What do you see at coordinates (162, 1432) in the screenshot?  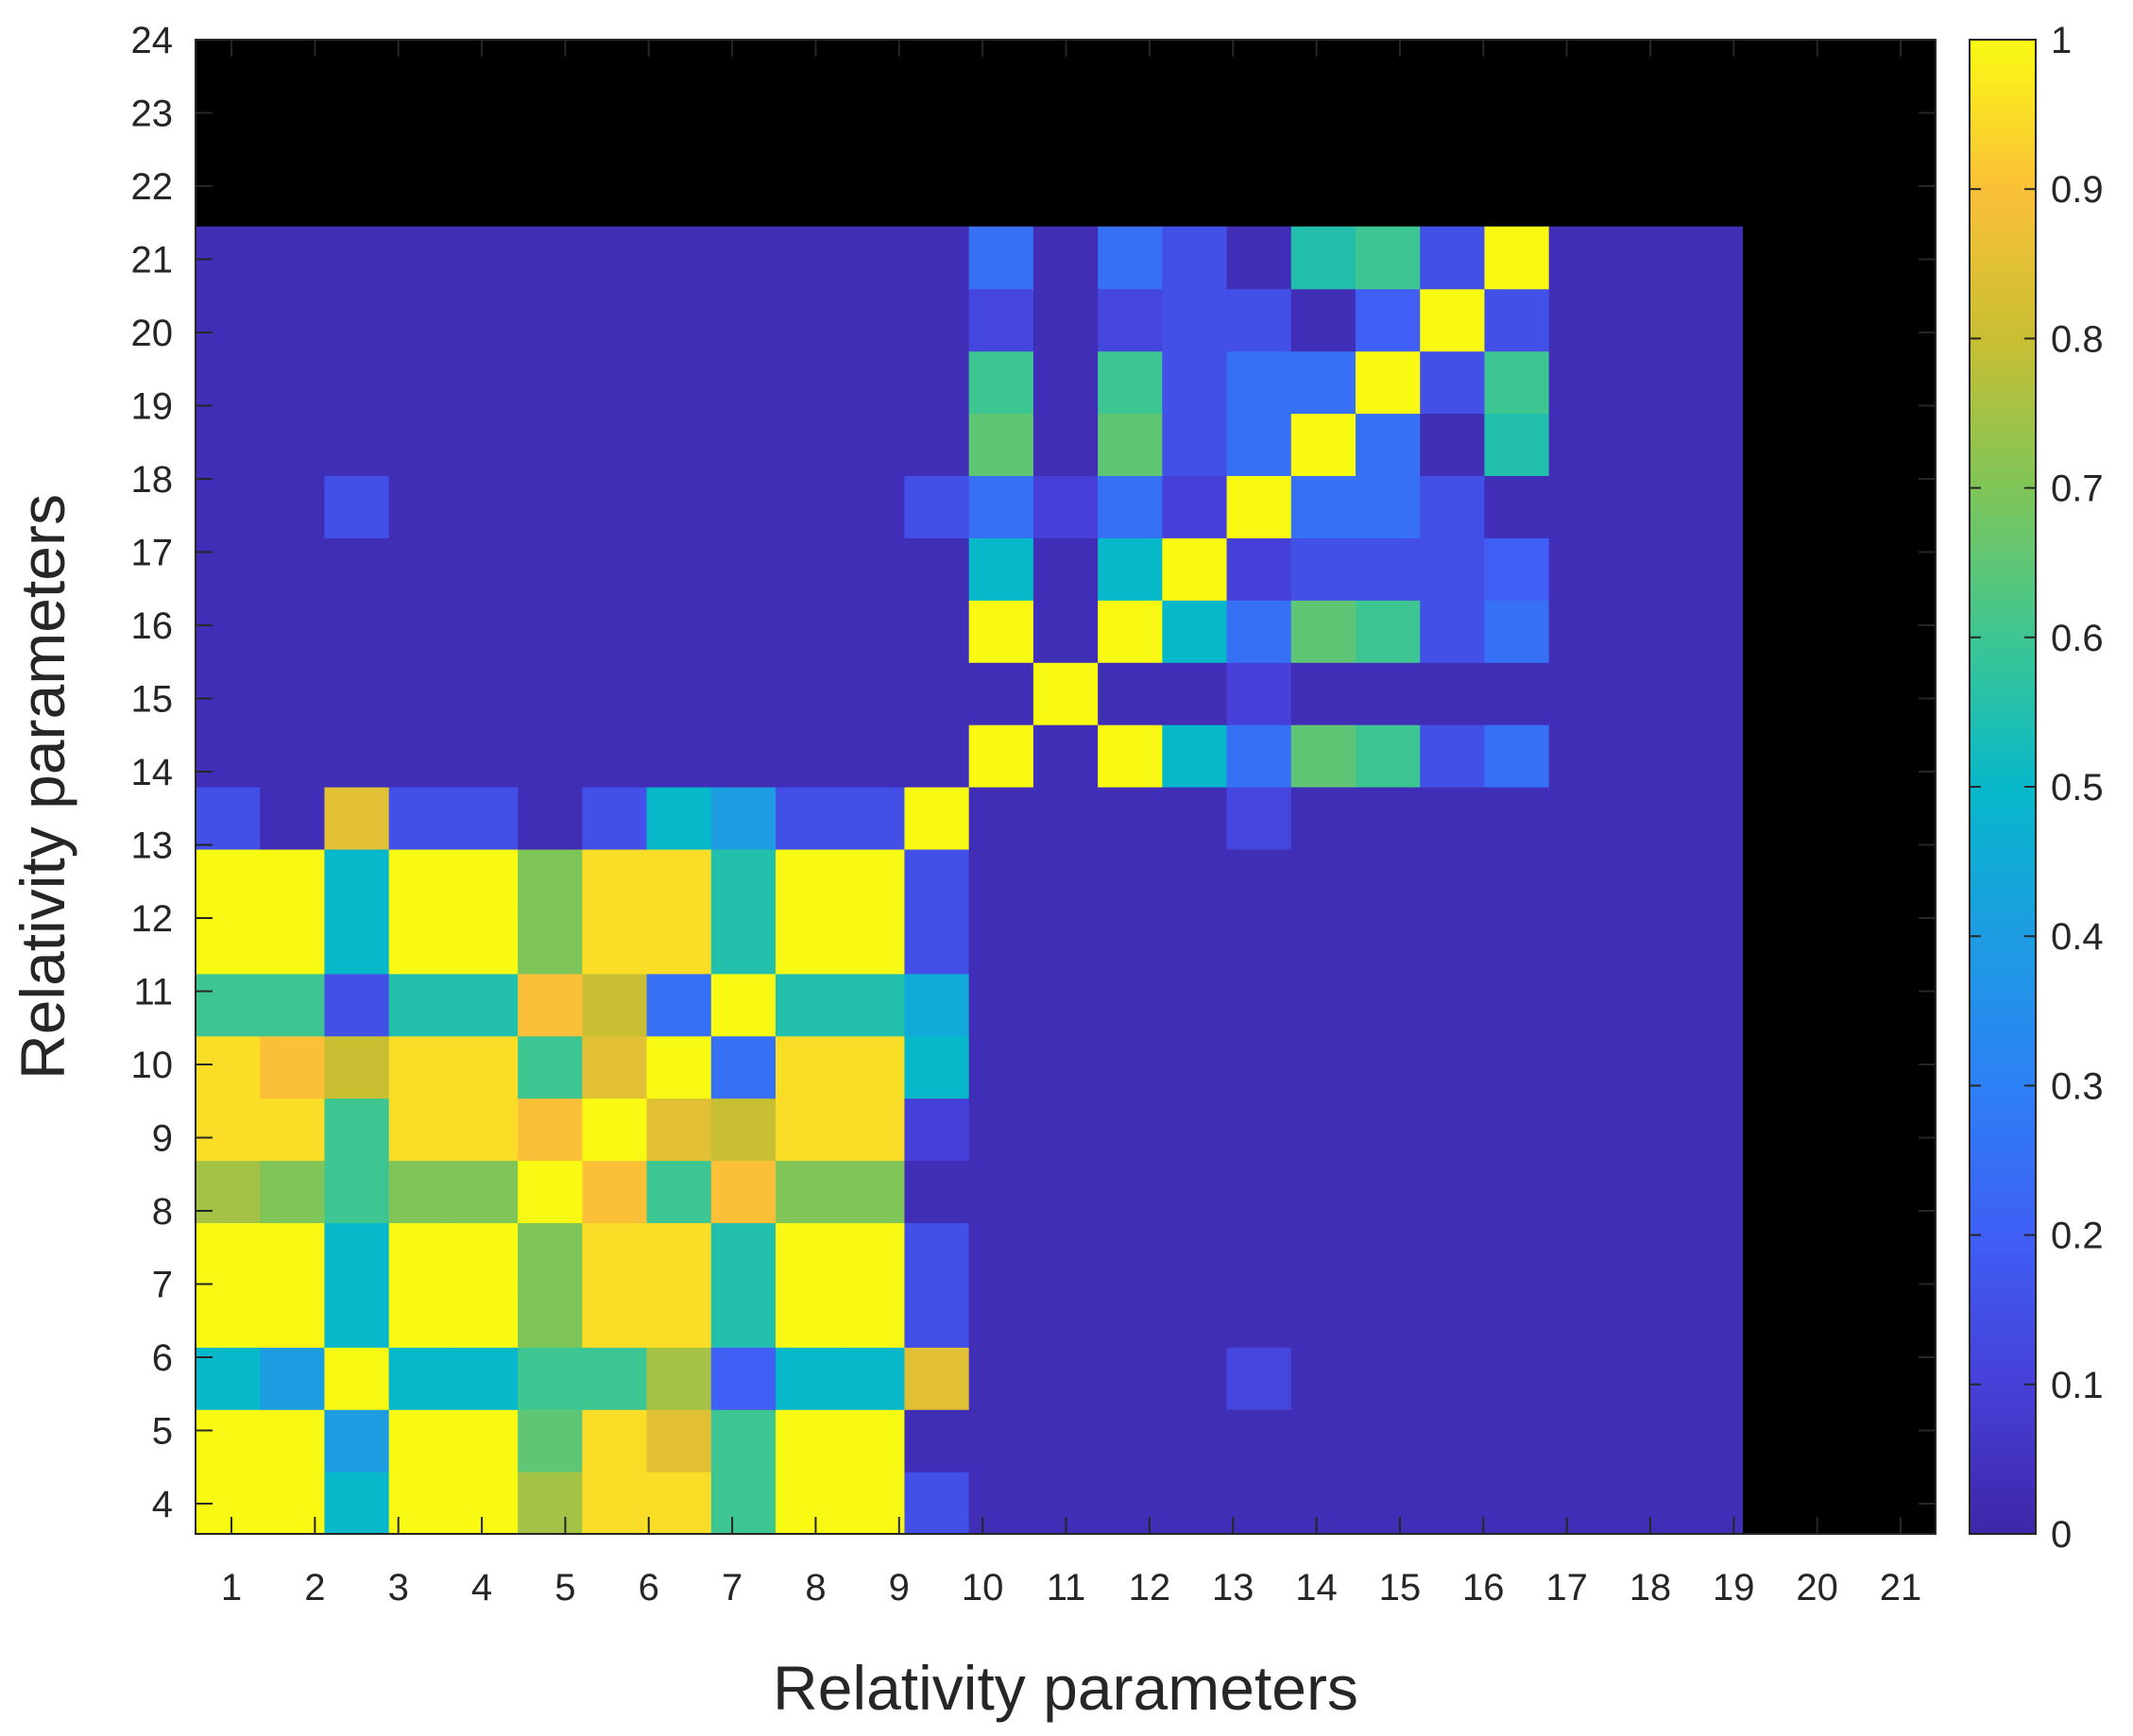 I see `y-tick-label: 5` at bounding box center [162, 1432].